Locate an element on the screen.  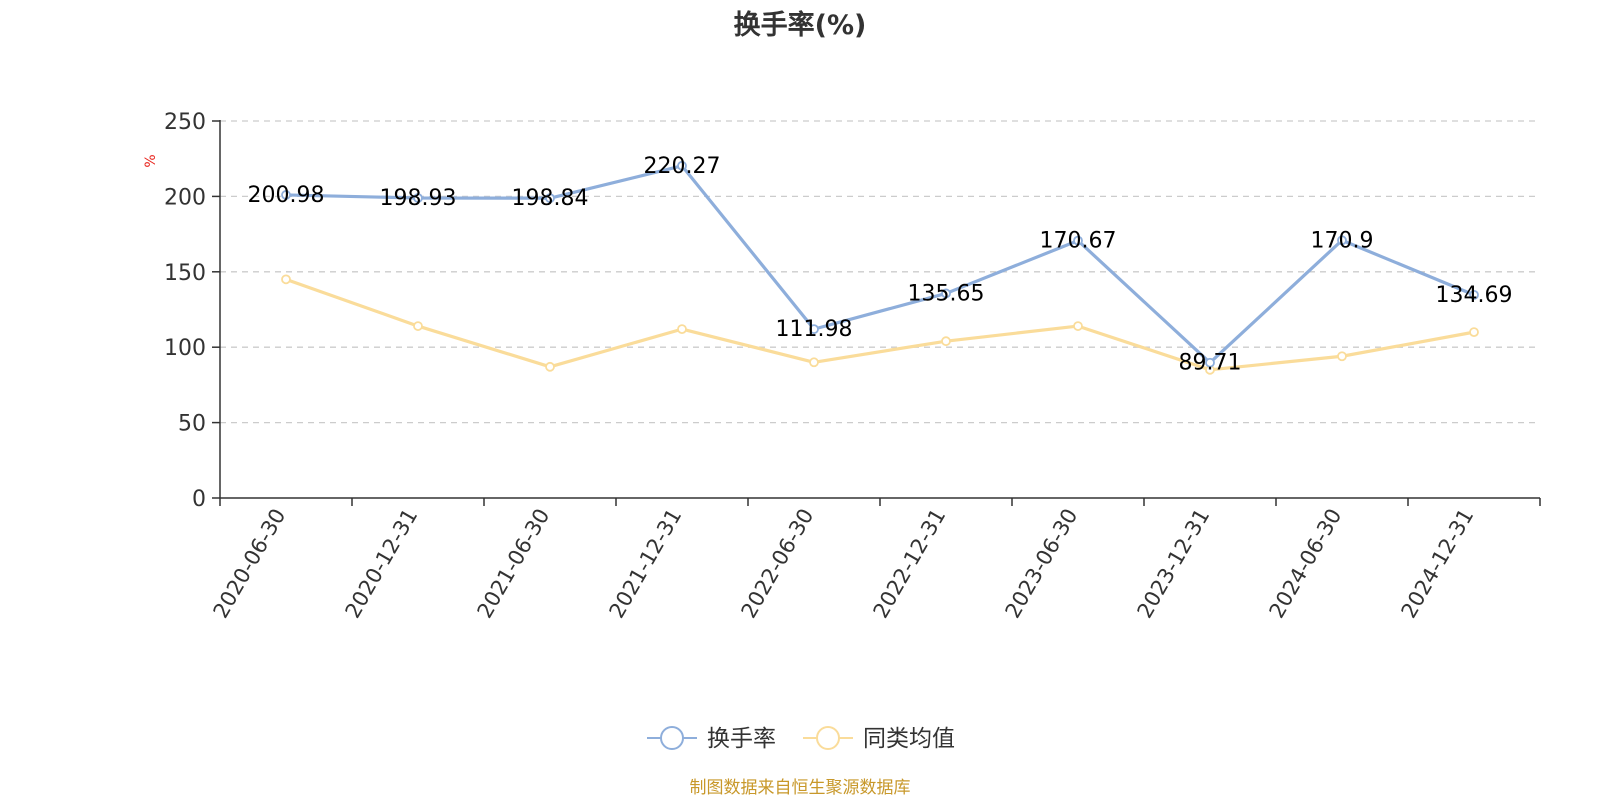
legend-item-0: 换手率 is located at coordinates (711, 739).